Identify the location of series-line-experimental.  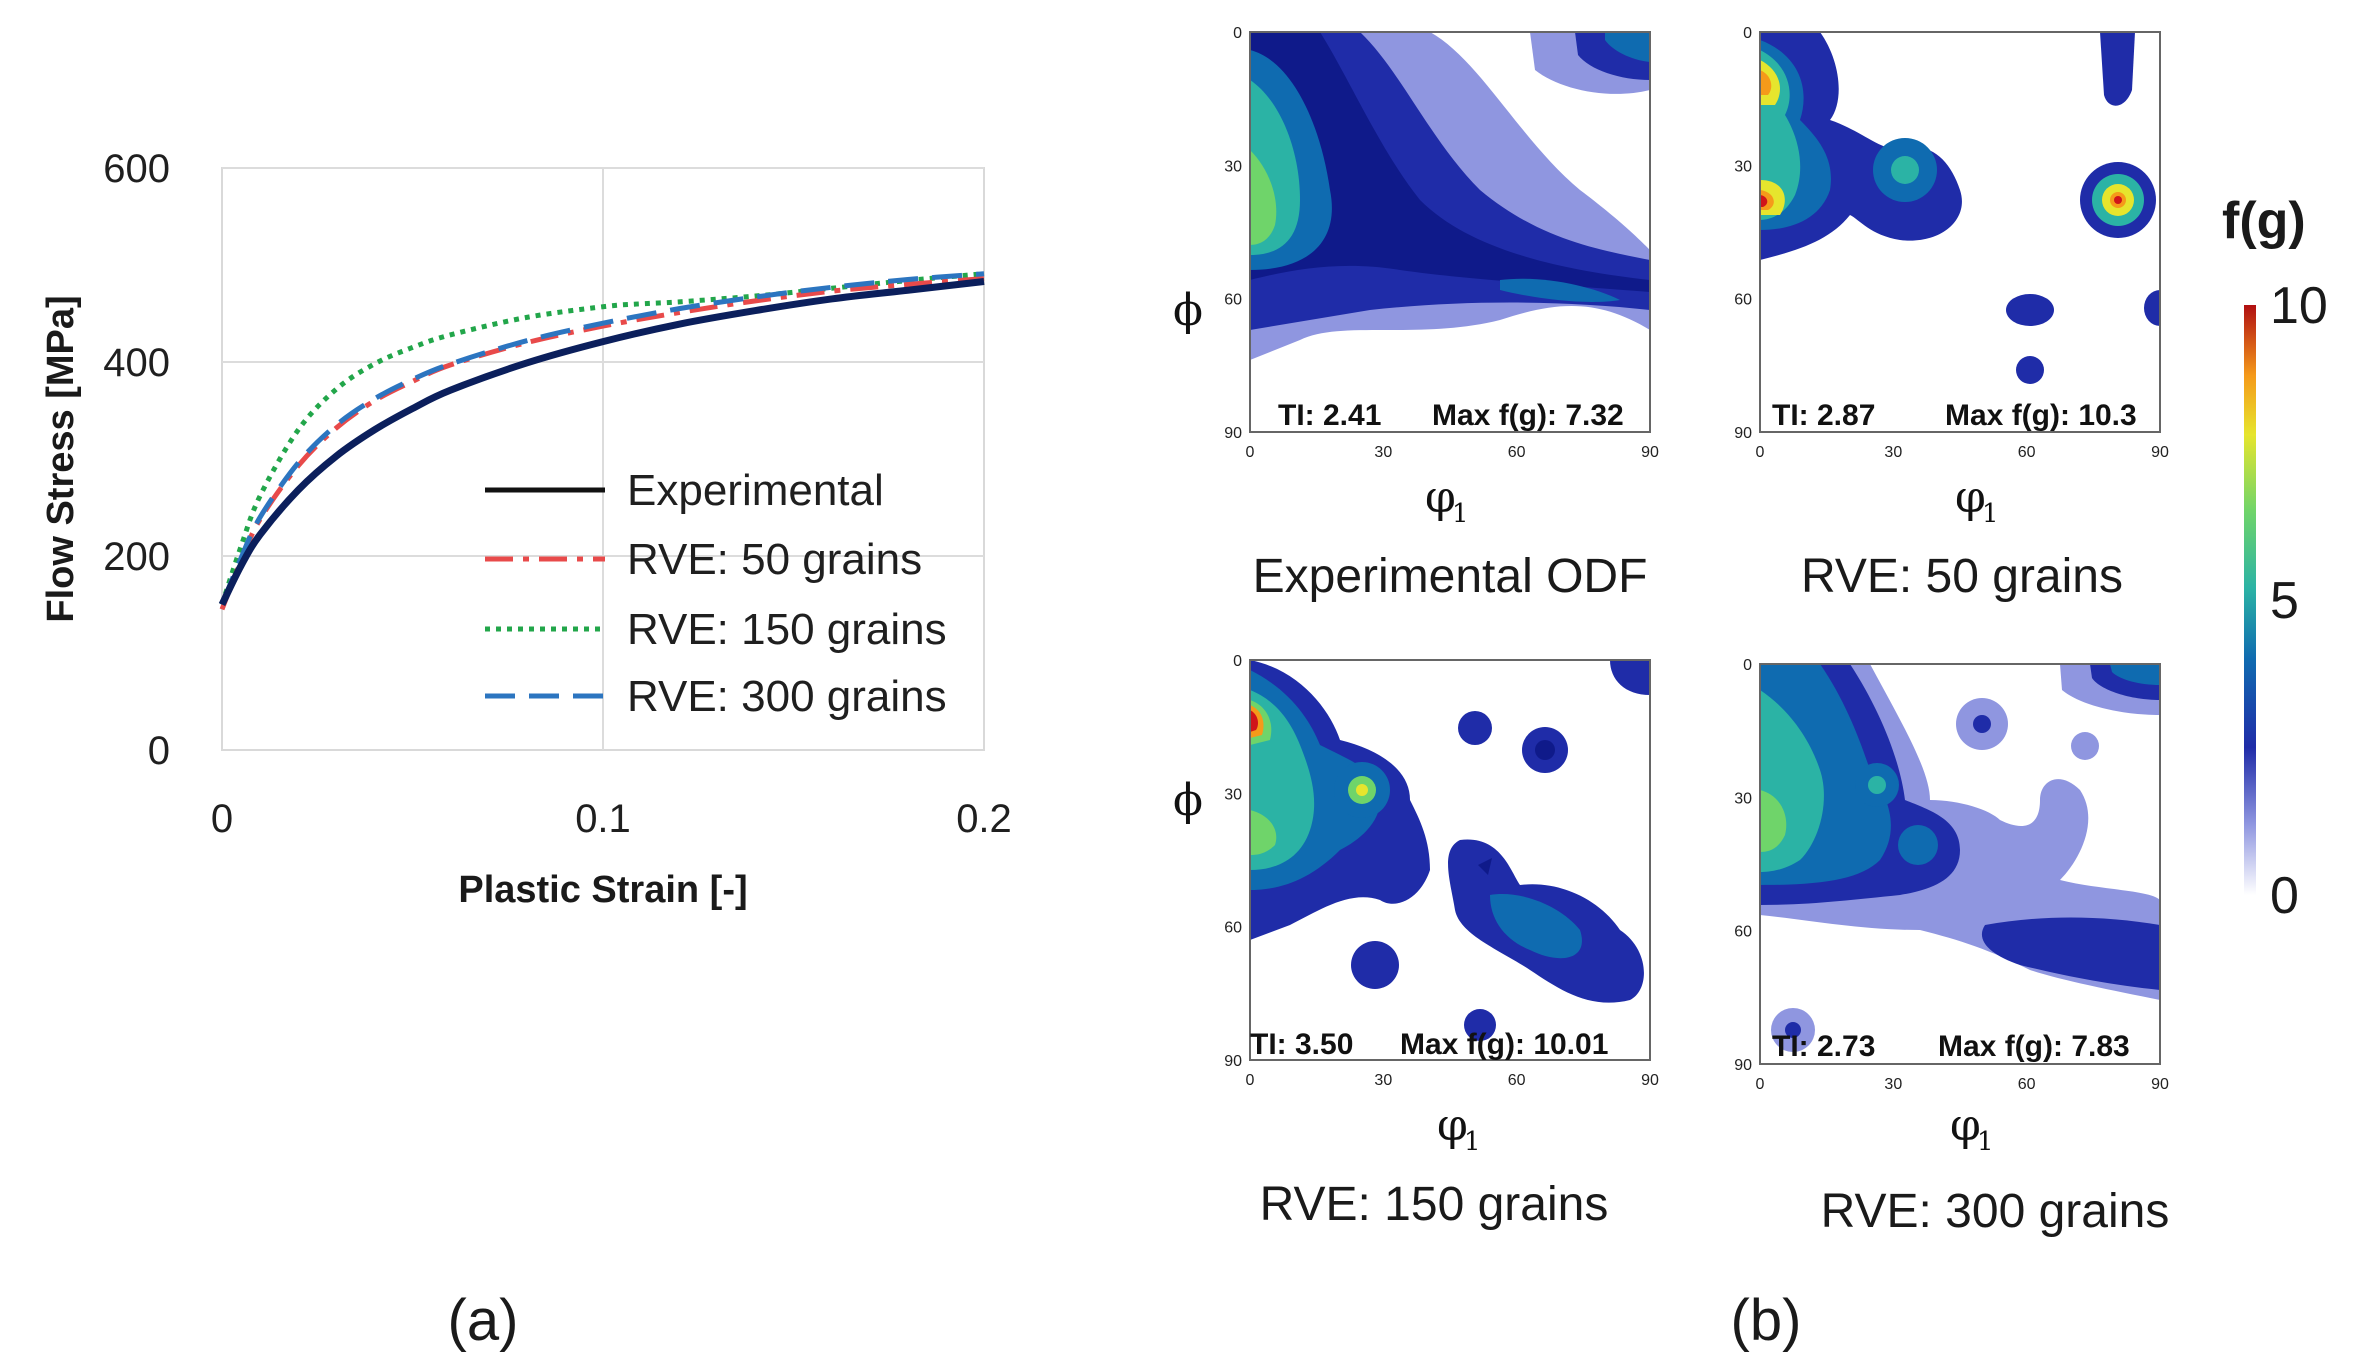
(601, 442).